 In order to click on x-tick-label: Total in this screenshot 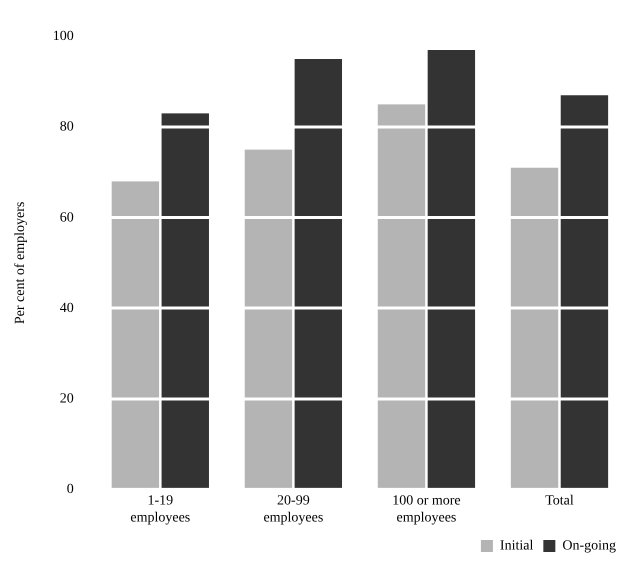, I will do `click(559, 500)`.